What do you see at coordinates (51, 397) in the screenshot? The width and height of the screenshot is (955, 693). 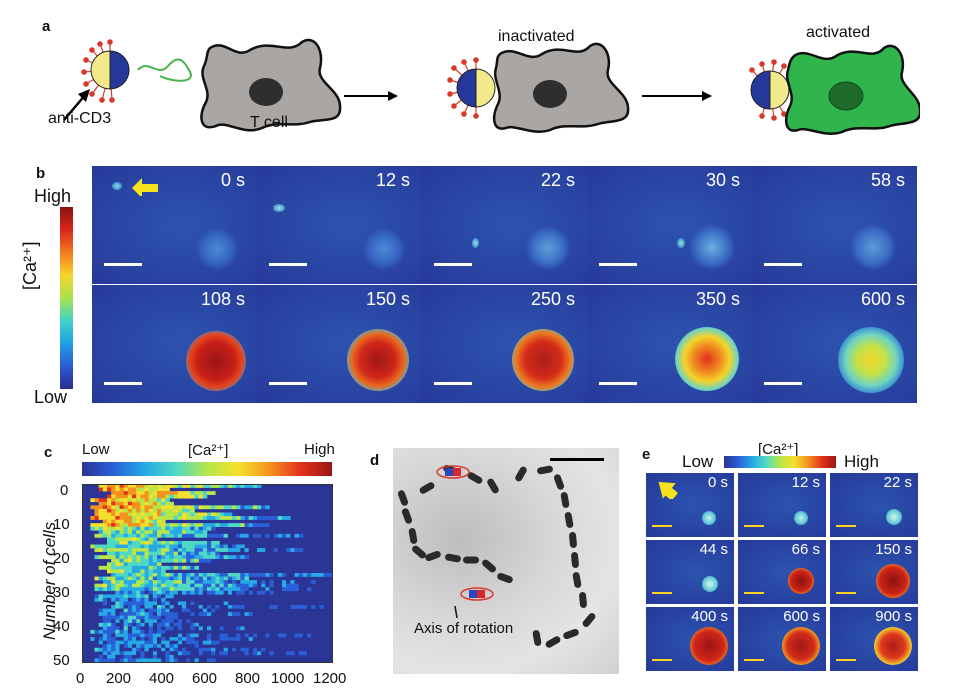 I see `colorbar-b-low: Low` at bounding box center [51, 397].